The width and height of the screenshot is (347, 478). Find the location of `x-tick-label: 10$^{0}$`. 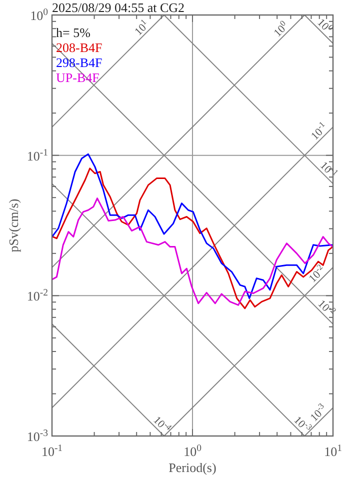

x-tick-label: 10$^{0}$ is located at coordinates (193, 450).